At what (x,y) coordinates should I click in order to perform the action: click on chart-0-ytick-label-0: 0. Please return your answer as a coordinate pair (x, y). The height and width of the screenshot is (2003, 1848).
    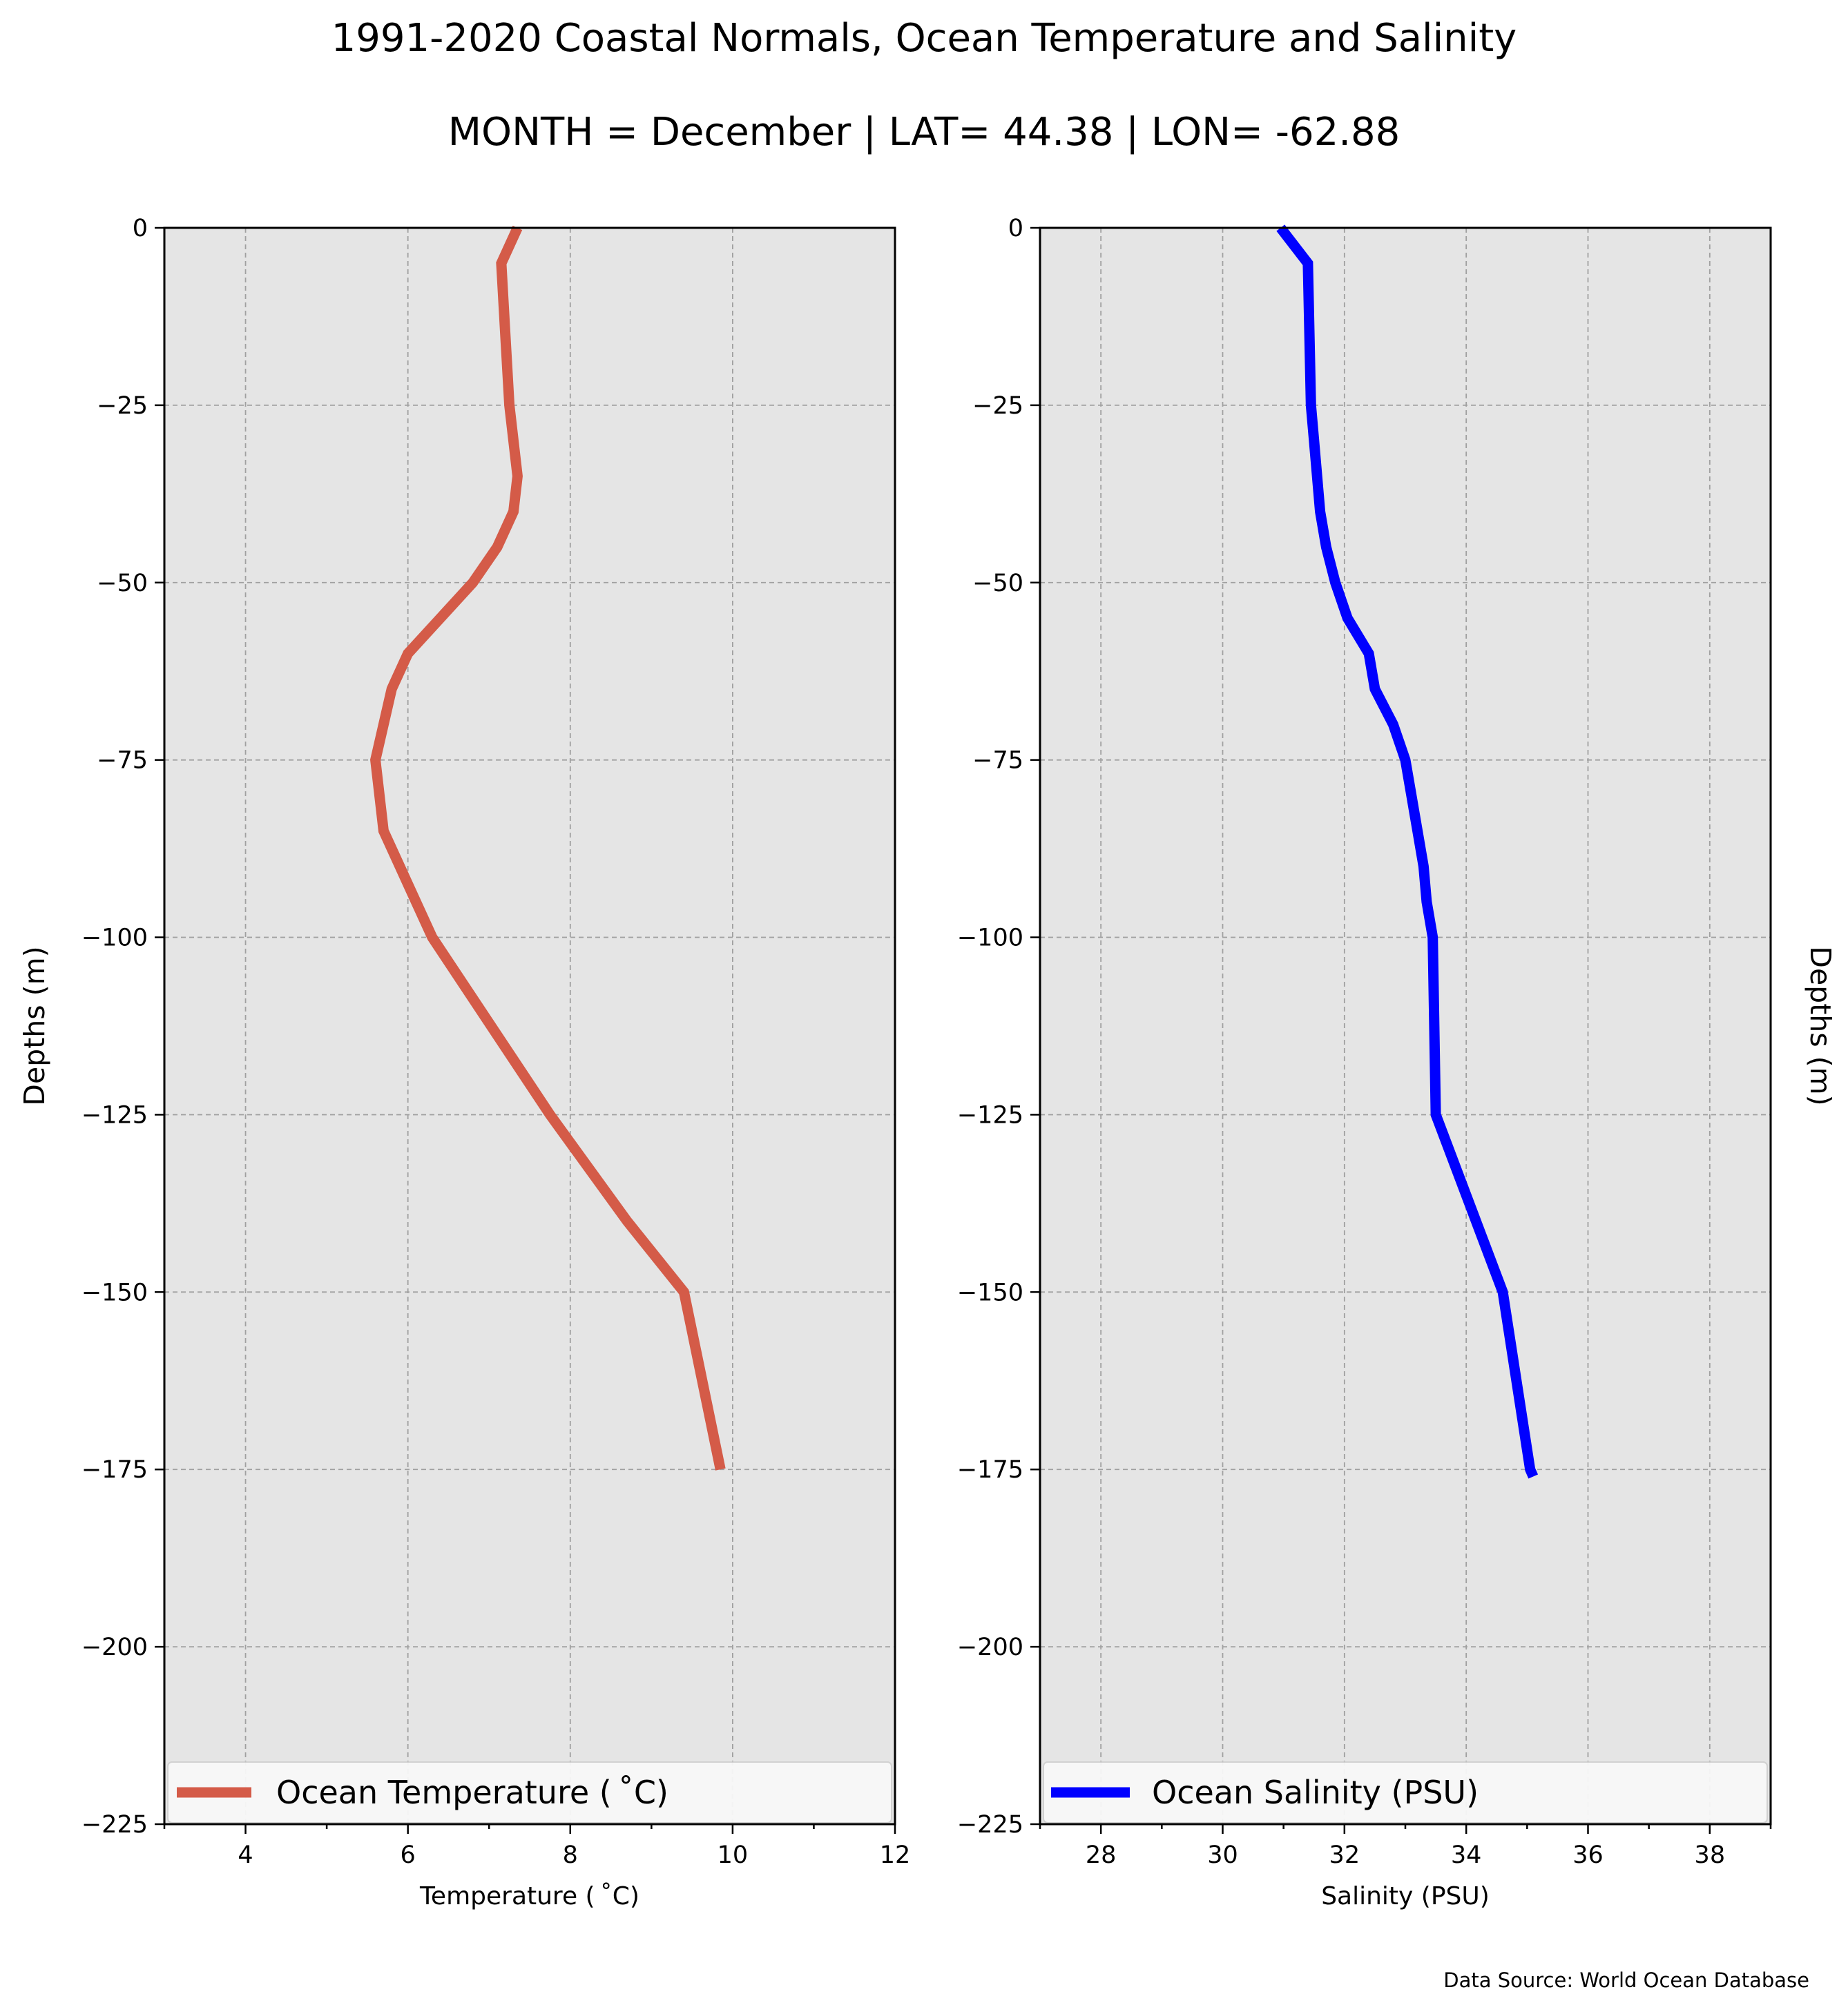
    Looking at the image, I should click on (140, 229).